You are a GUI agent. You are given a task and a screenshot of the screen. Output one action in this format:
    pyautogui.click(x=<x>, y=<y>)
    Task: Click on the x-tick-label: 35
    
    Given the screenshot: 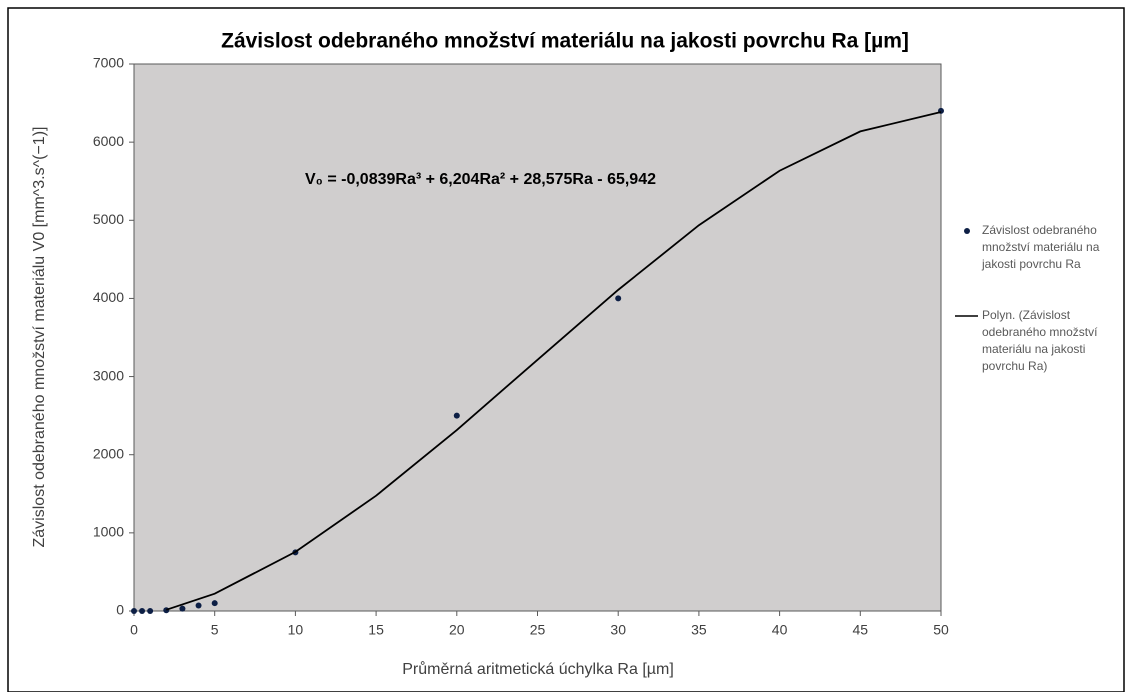 What is the action you would take?
    pyautogui.click(x=699, y=630)
    